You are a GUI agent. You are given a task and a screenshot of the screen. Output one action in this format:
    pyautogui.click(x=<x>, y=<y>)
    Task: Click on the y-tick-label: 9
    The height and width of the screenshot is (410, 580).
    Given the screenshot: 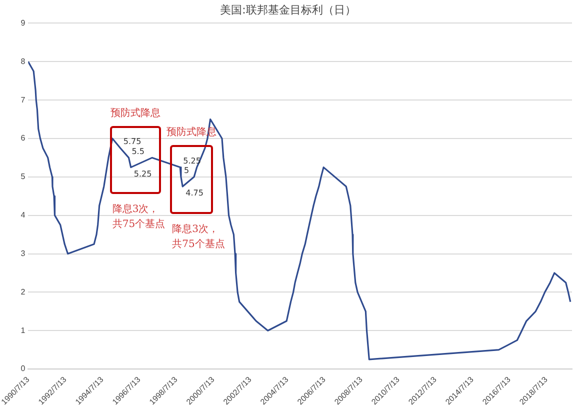 What is the action you would take?
    pyautogui.click(x=23, y=23)
    